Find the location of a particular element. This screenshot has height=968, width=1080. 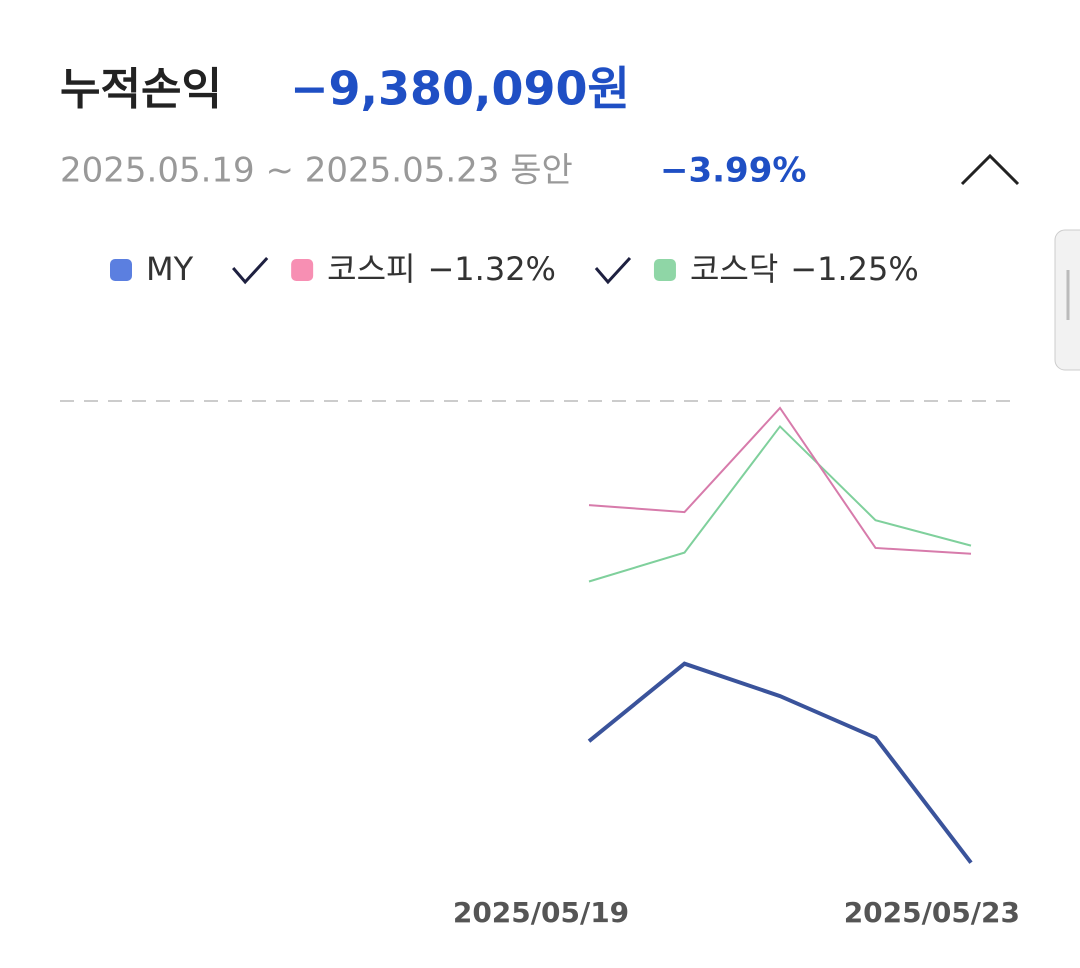

legend-label: 코스피 is located at coordinates (371, 269).